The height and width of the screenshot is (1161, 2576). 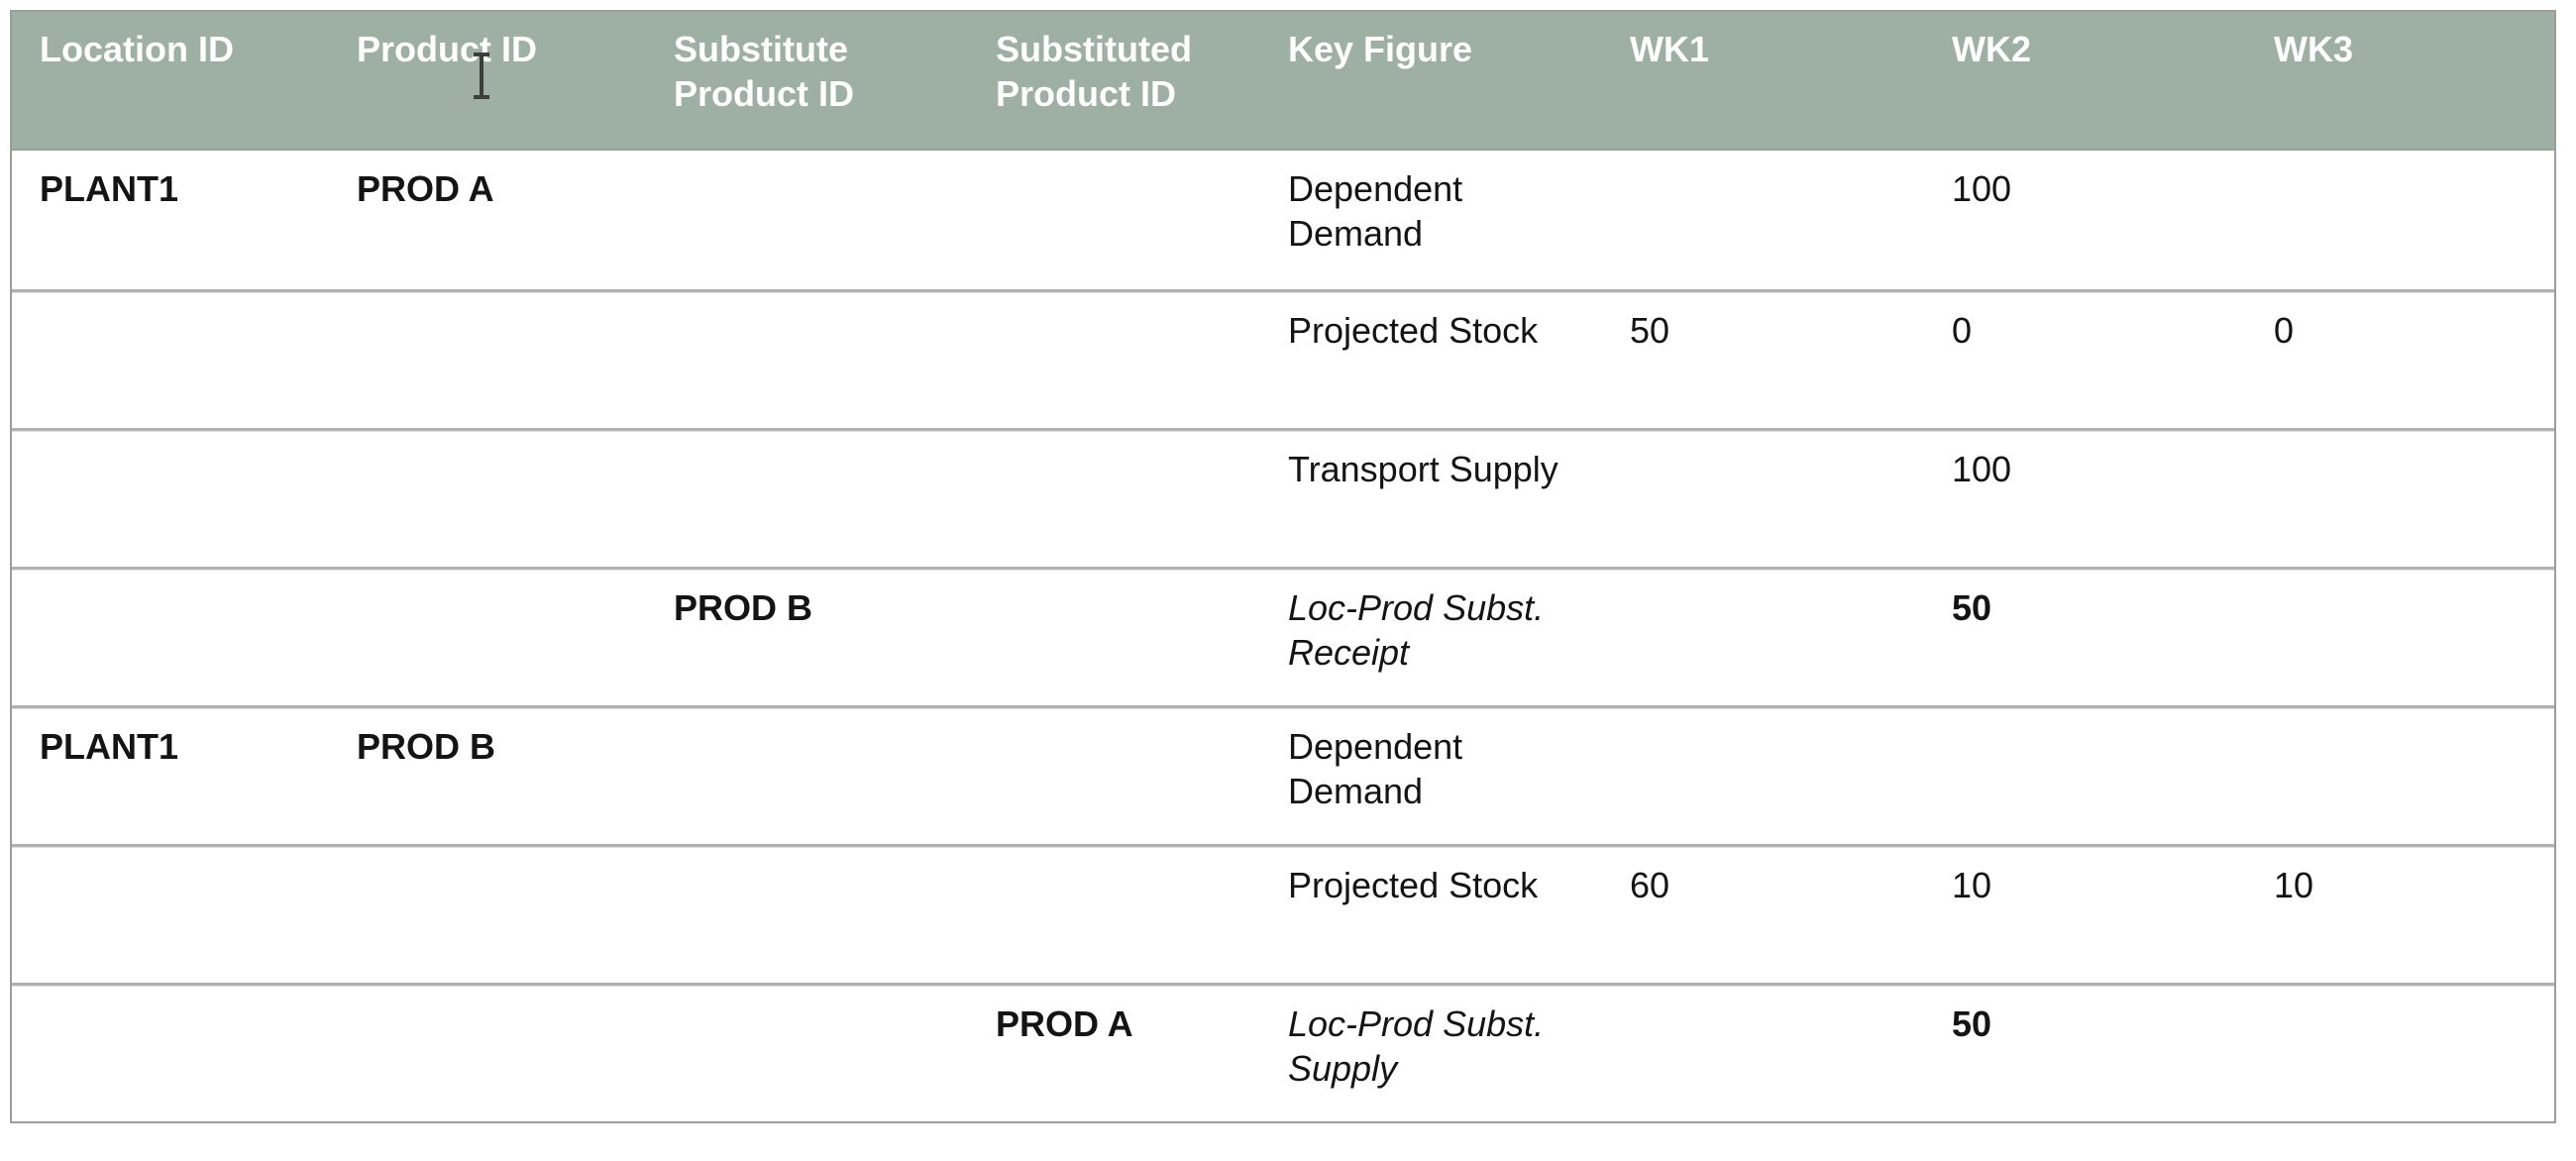 What do you see at coordinates (481, 97) in the screenshot?
I see `ibeam-bottom-serif` at bounding box center [481, 97].